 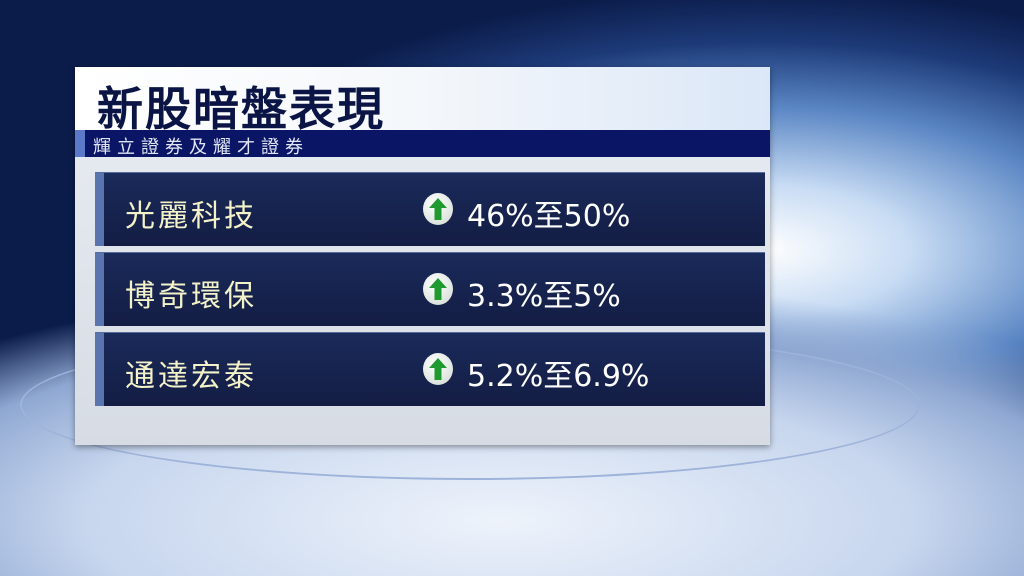 I want to click on panel-title: 新股暗盤表現, so click(x=241, y=109).